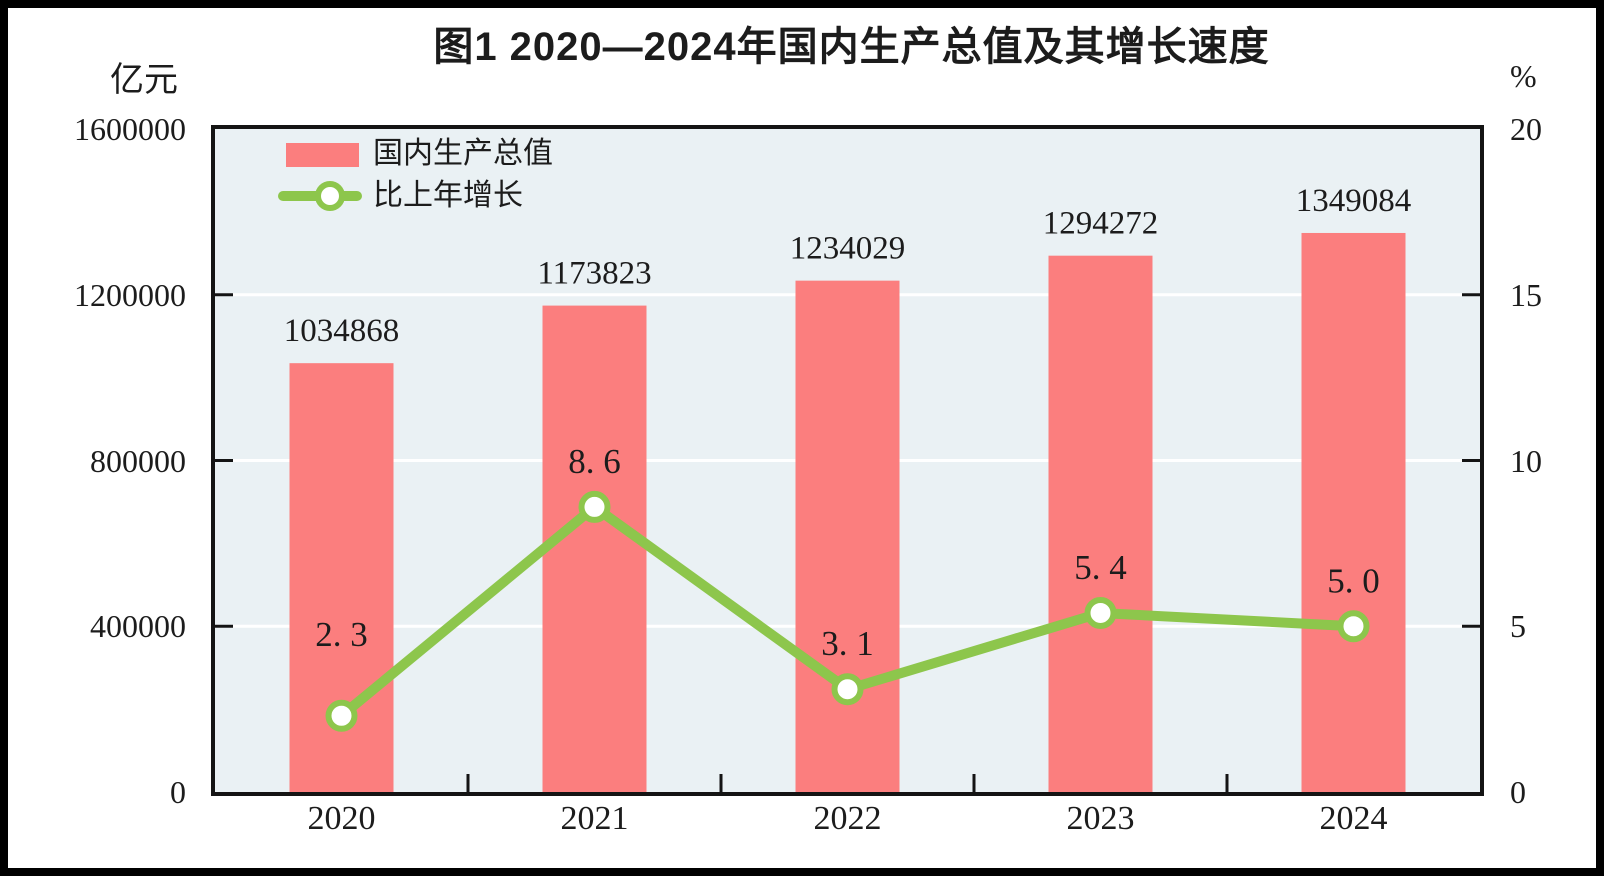 This screenshot has width=1604, height=876. What do you see at coordinates (1101, 224) in the screenshot?
I see `gdp-value-label: 1294272` at bounding box center [1101, 224].